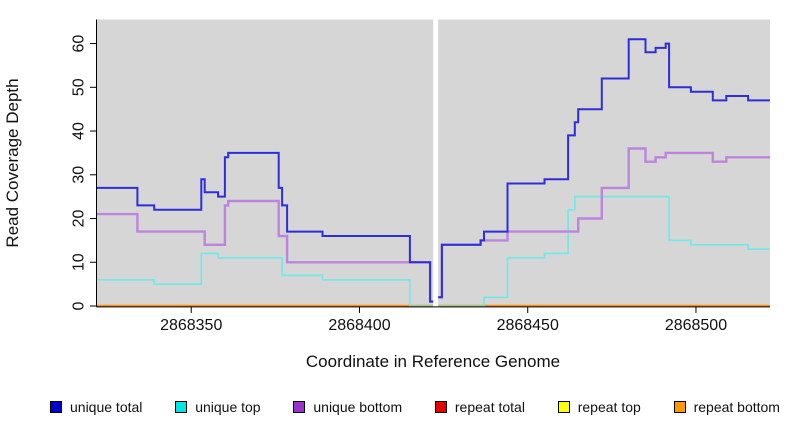 The width and height of the screenshot is (792, 432). What do you see at coordinates (79, 305) in the screenshot?
I see `y-tick-label-0: 0` at bounding box center [79, 305].